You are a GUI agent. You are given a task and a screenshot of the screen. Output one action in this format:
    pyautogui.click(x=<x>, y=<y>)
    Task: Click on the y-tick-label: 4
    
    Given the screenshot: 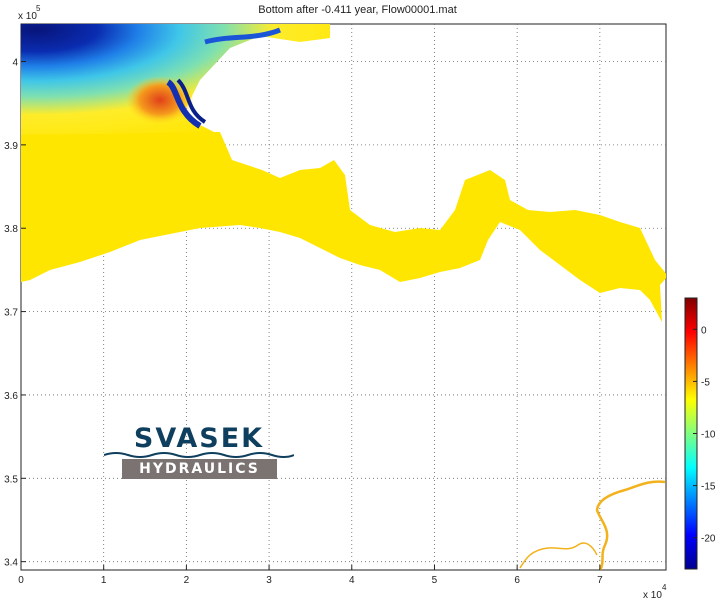 What is the action you would take?
    pyautogui.click(x=15, y=63)
    